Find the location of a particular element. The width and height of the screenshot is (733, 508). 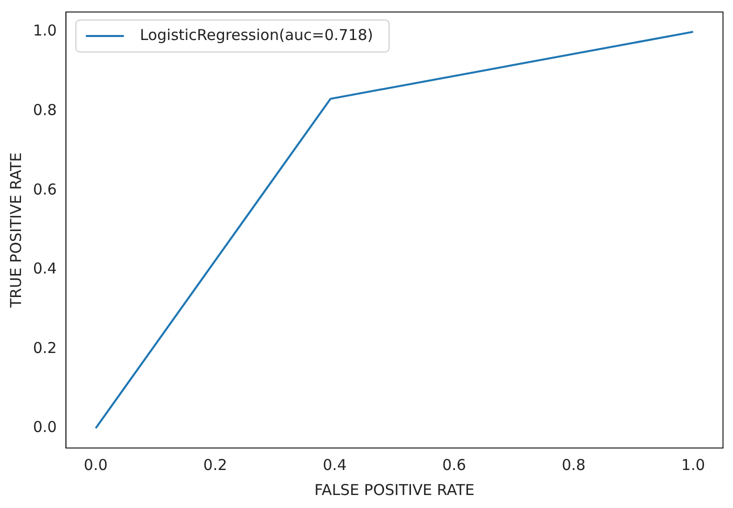

y-tick-label: 0.4 is located at coordinates (44, 269).